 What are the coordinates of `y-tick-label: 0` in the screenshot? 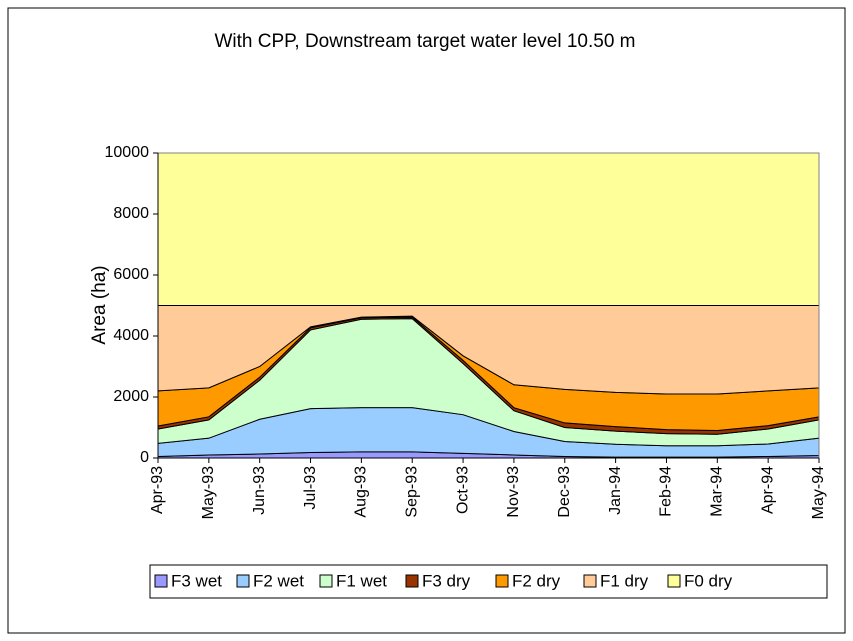 It's located at (144, 457).